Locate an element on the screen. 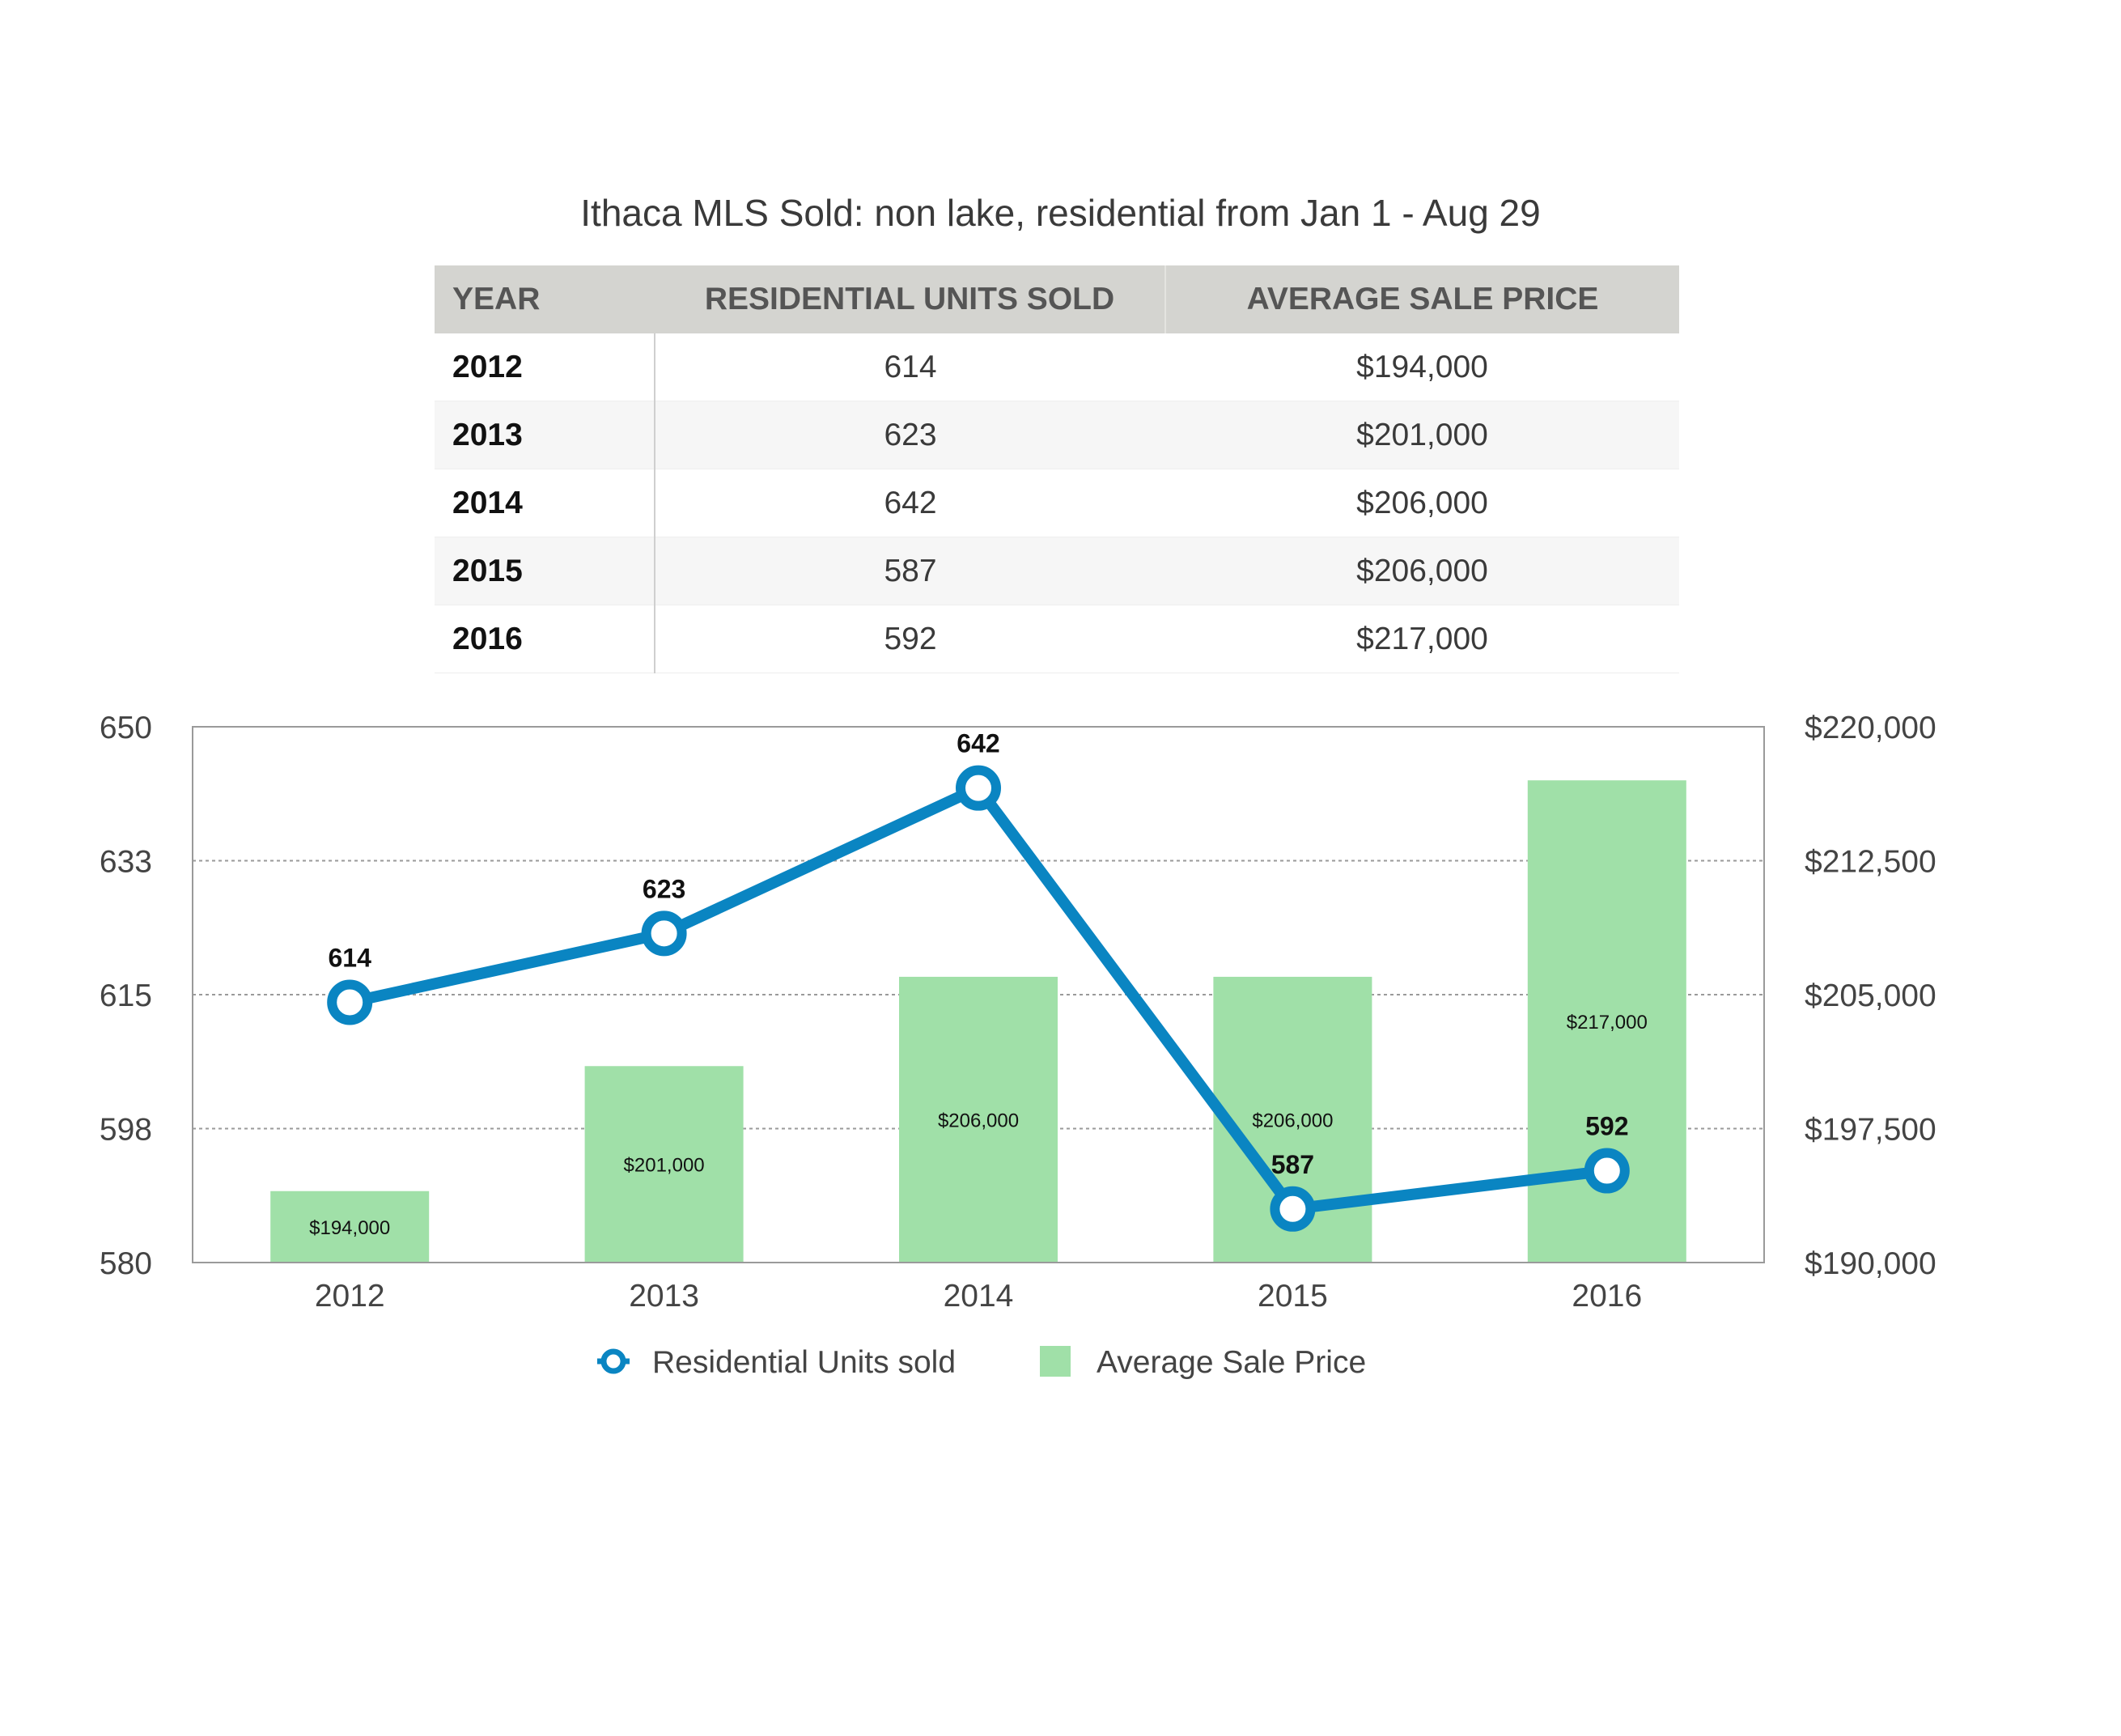 The image size is (2121, 1736). table-row: 2013 623 $201,000 is located at coordinates (1057, 435).